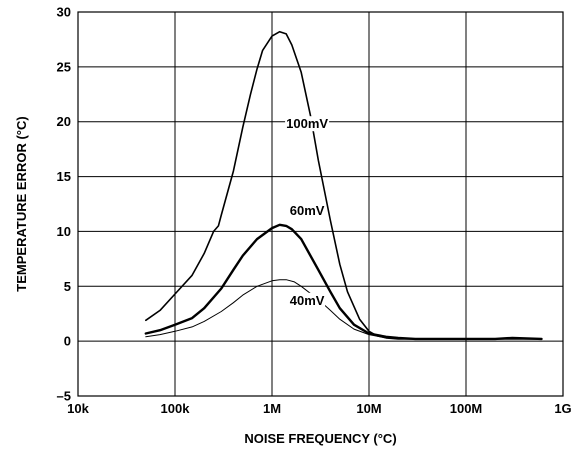 Image resolution: width=578 pixels, height=455 pixels. What do you see at coordinates (368, 408) in the screenshot?
I see `x-tick-label: 10M` at bounding box center [368, 408].